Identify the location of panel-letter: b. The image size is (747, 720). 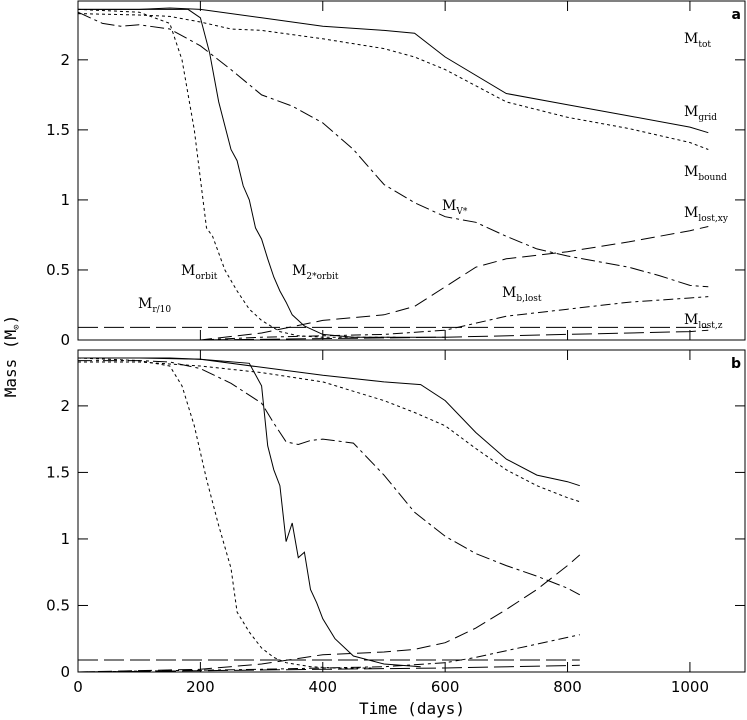
(736, 364).